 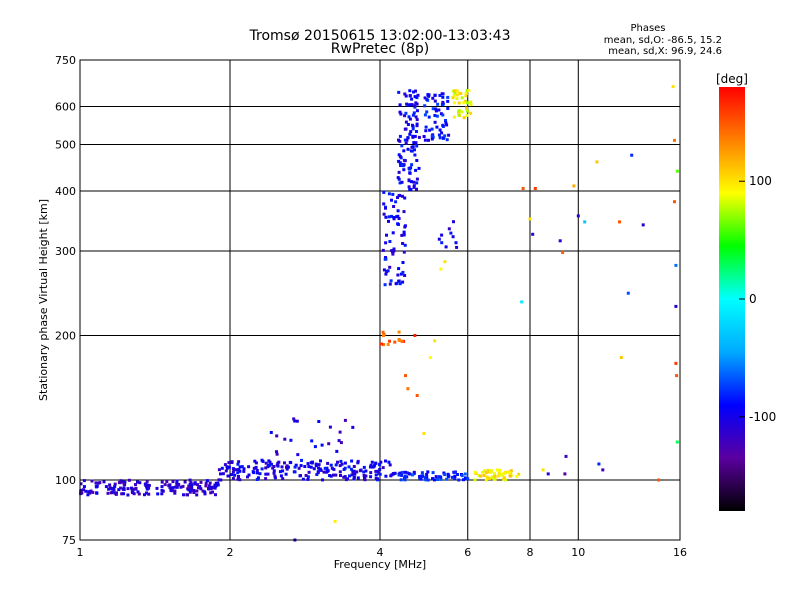 I want to click on colorbar-tick-label-0: 0, so click(x=753, y=299).